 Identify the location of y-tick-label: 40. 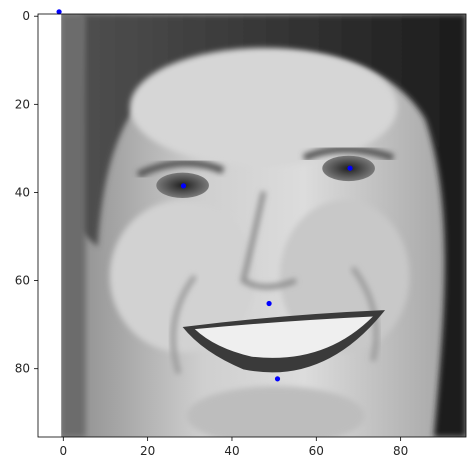
(22, 192).